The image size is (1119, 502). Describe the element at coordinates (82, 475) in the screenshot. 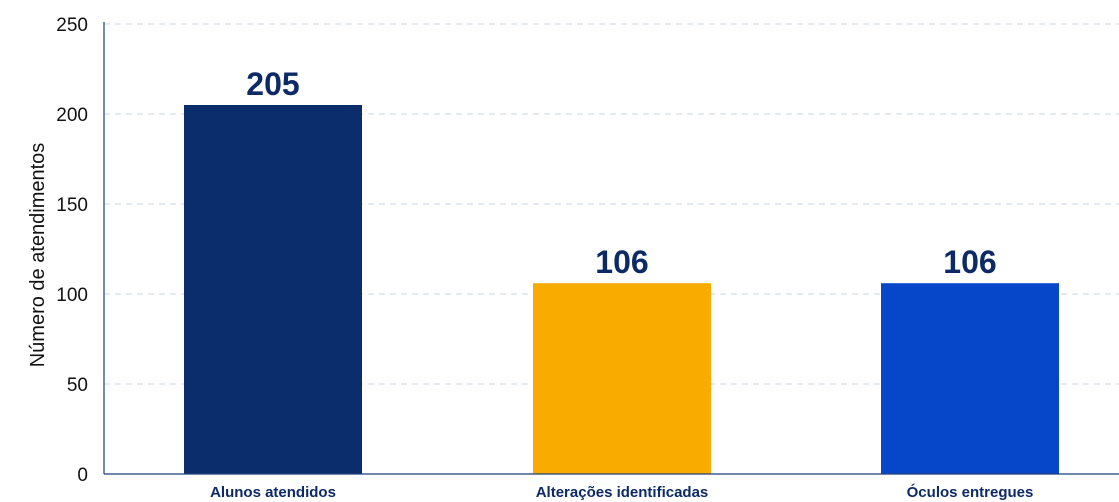

I see `y-tick-label: 0` at that location.